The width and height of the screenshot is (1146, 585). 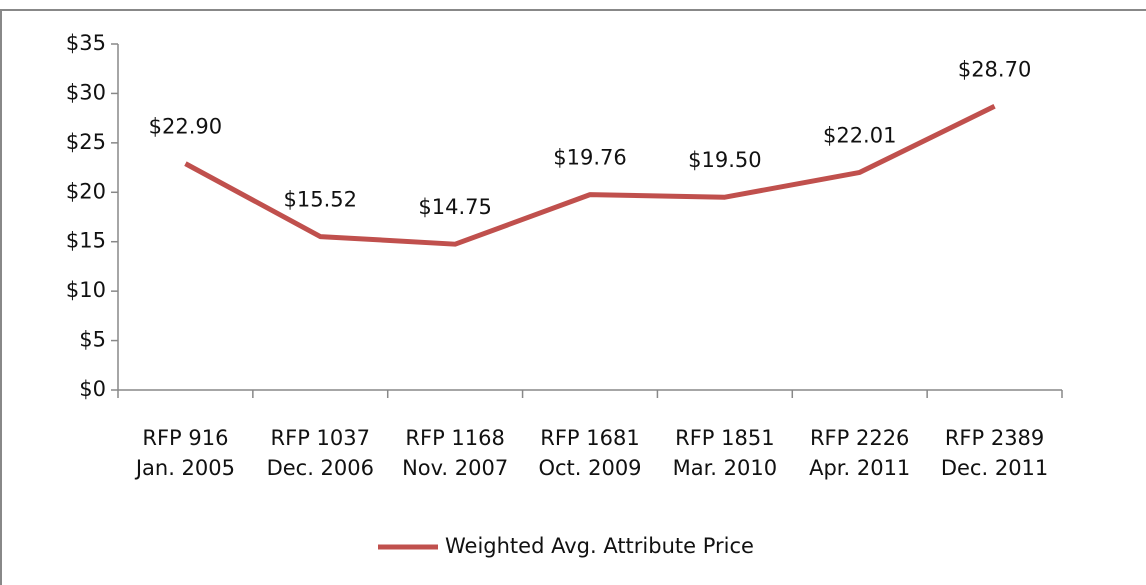 What do you see at coordinates (86, 142) in the screenshot?
I see `y-tick-label: $25` at bounding box center [86, 142].